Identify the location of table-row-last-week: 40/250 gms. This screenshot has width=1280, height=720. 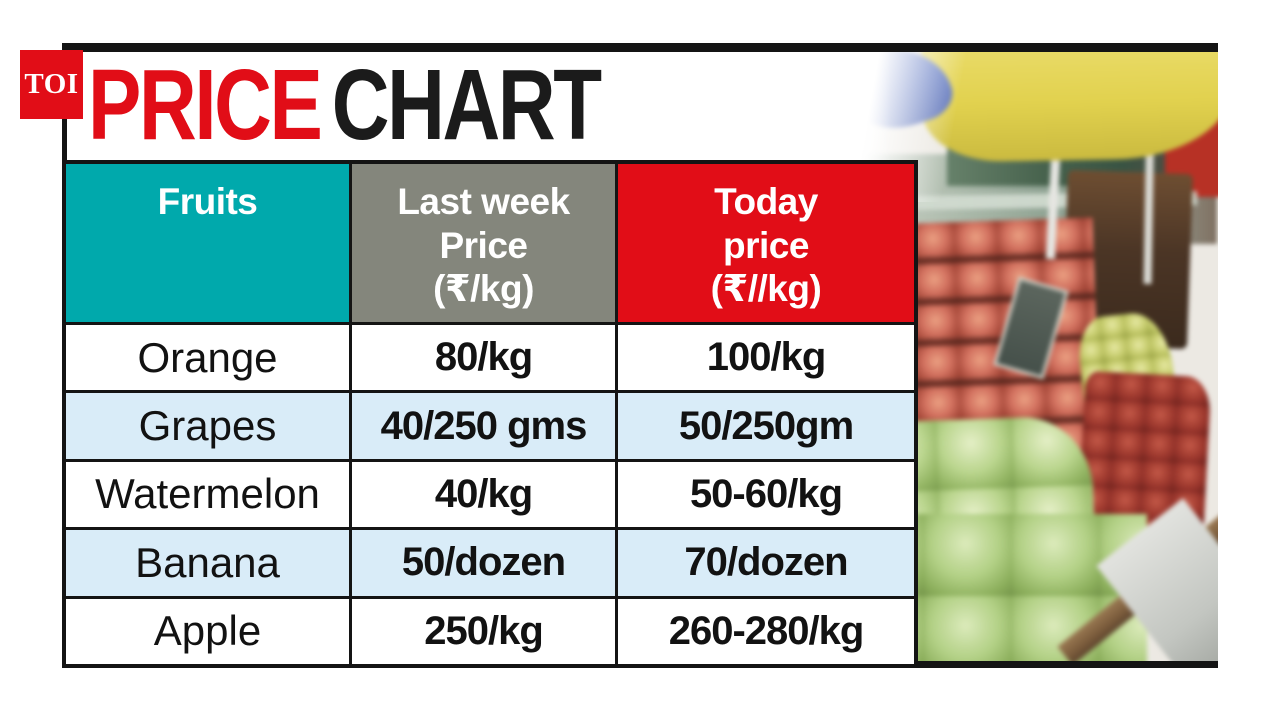
(483, 426).